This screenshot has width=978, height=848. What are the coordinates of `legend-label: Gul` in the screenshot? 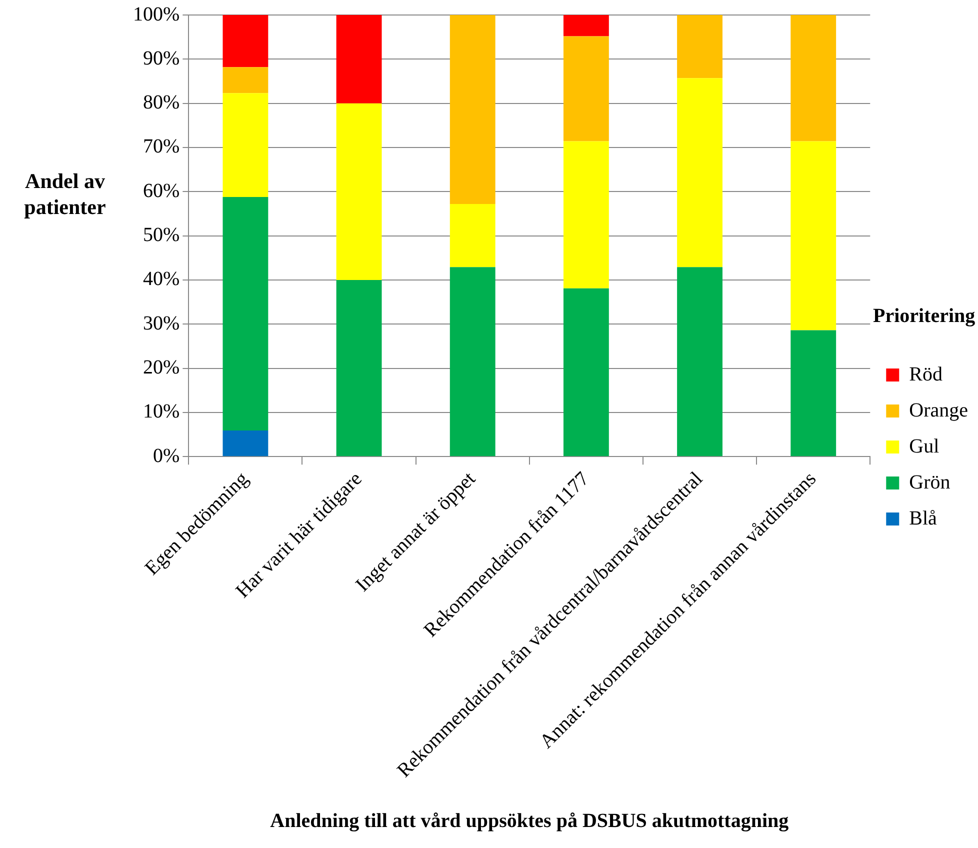 It's located at (924, 446).